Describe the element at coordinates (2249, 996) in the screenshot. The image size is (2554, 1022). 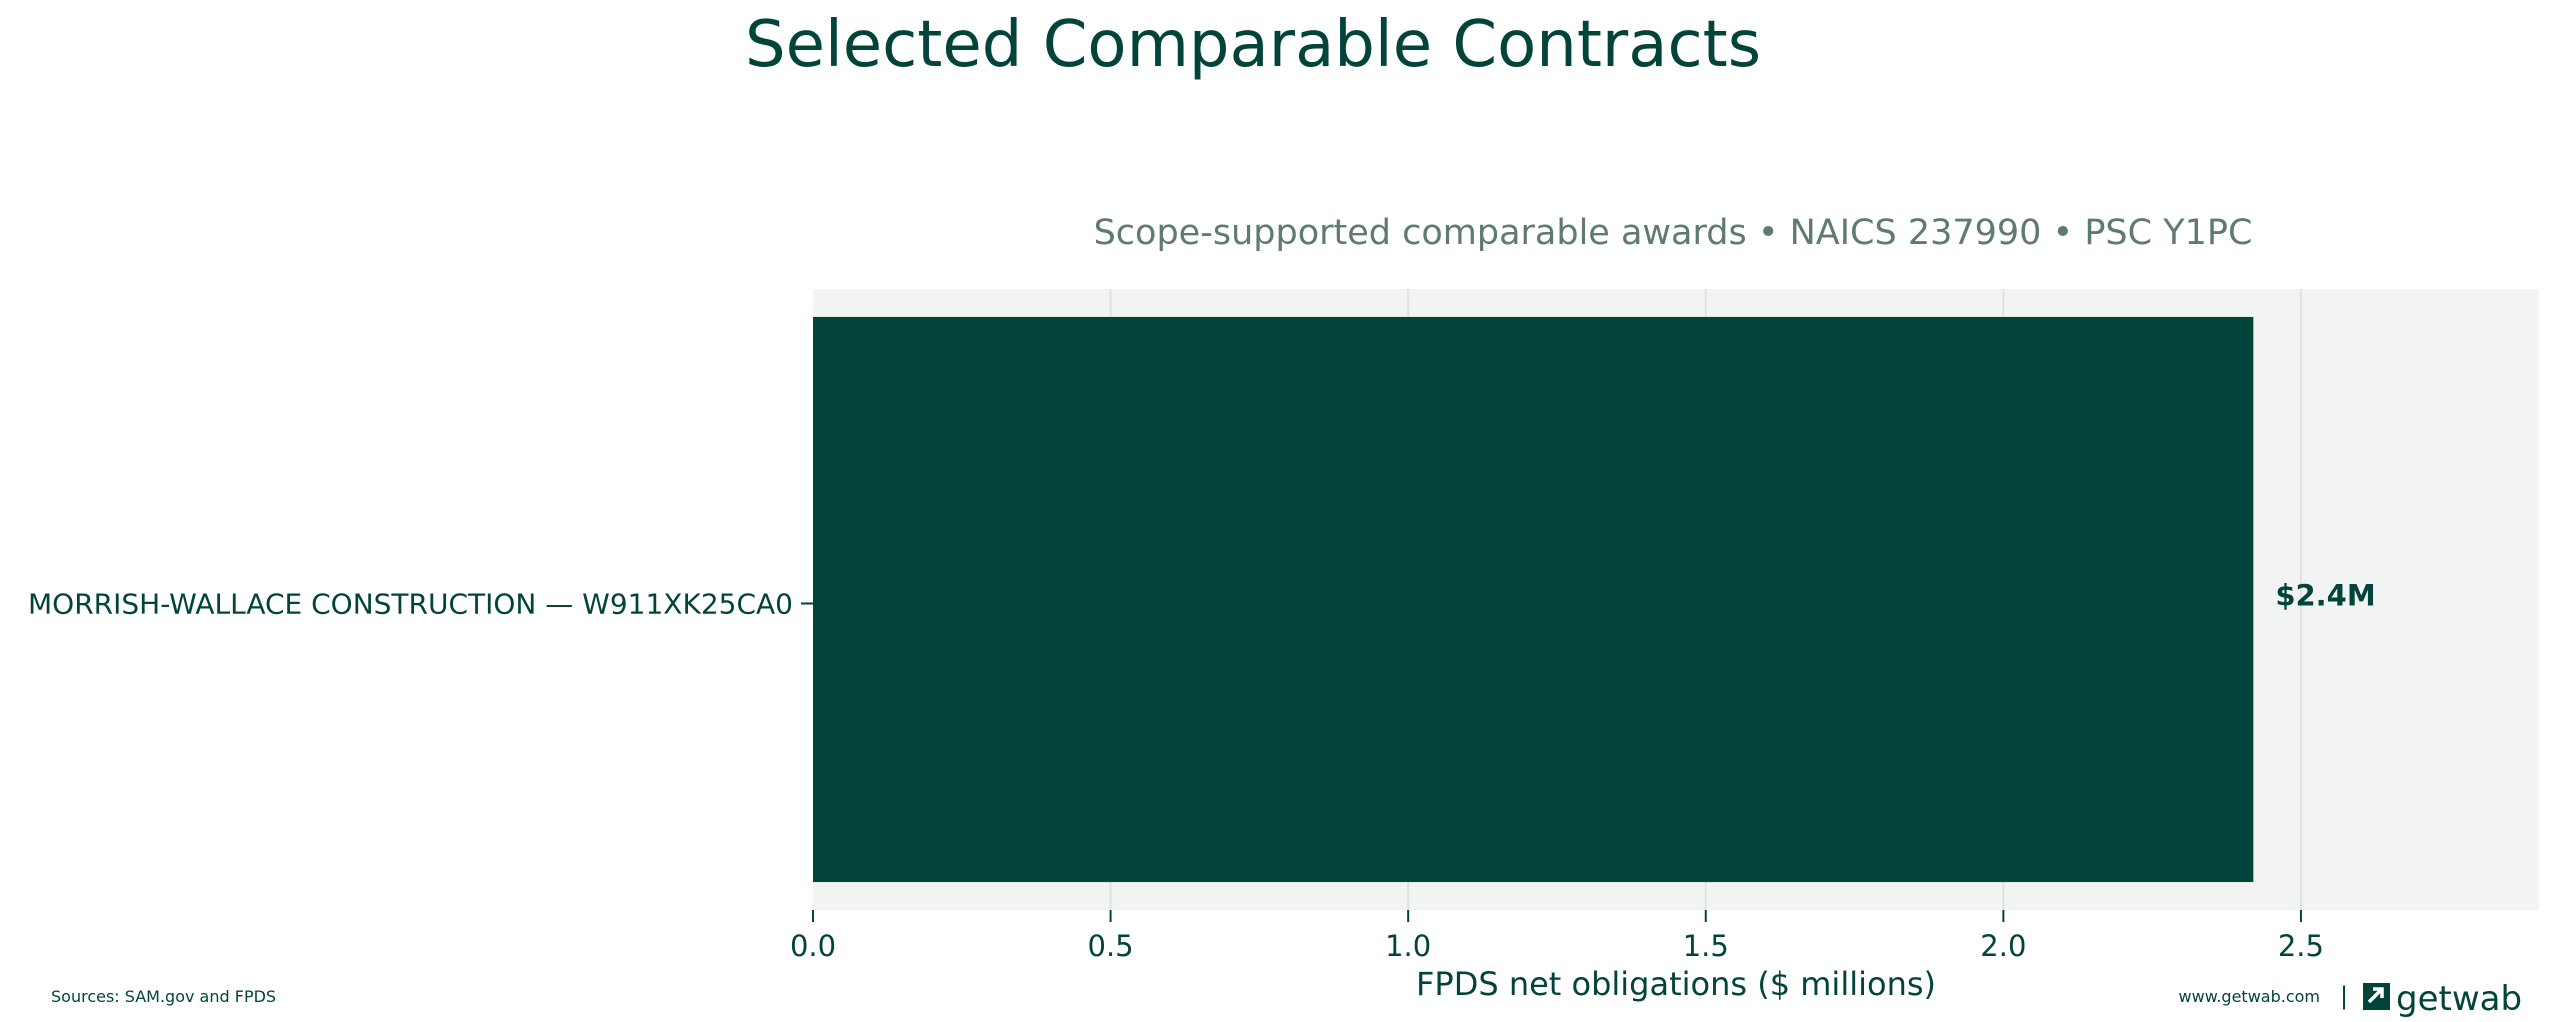
I see `website-link: www.getwab.com` at that location.